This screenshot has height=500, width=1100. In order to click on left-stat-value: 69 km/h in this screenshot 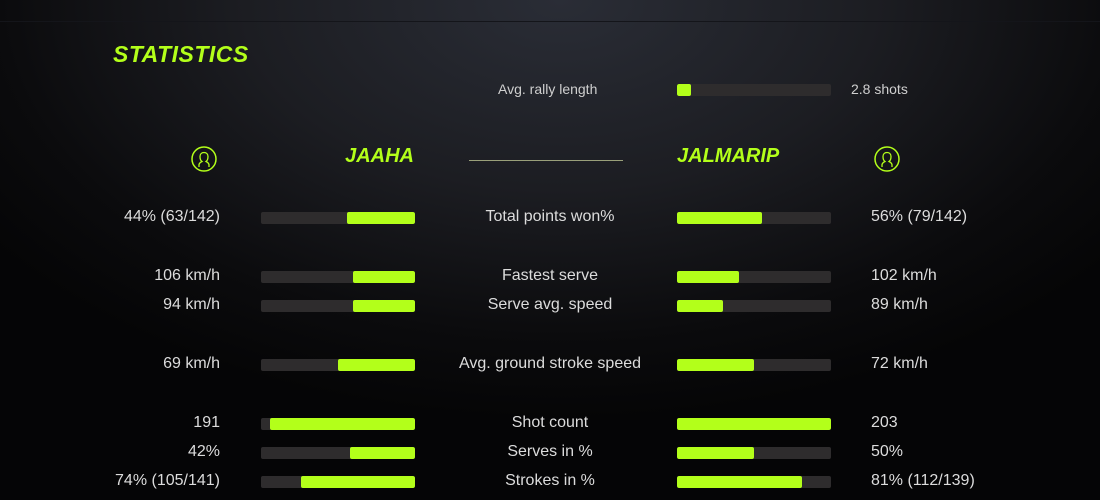, I will do `click(191, 363)`.